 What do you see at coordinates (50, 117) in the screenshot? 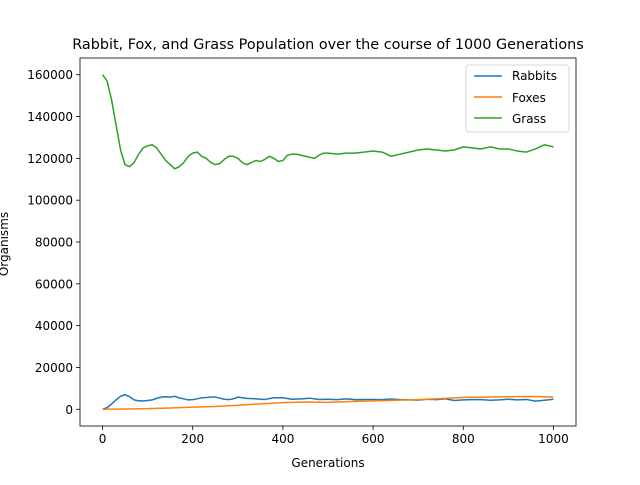
I see `y-tick-label: 140000` at bounding box center [50, 117].